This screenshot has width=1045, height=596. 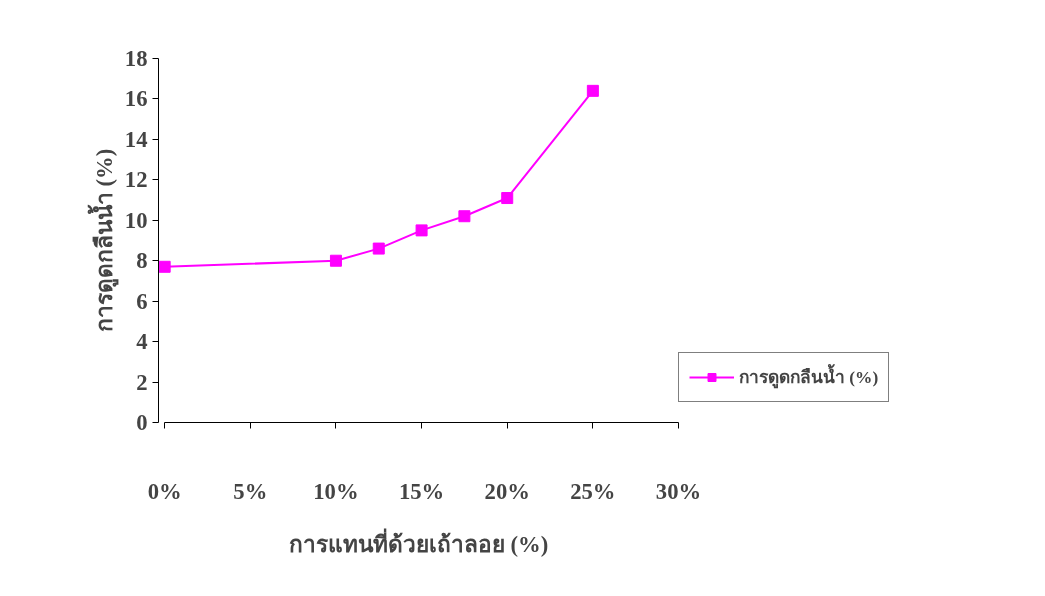 I want to click on y-tick-label: 12, so click(x=136, y=180).